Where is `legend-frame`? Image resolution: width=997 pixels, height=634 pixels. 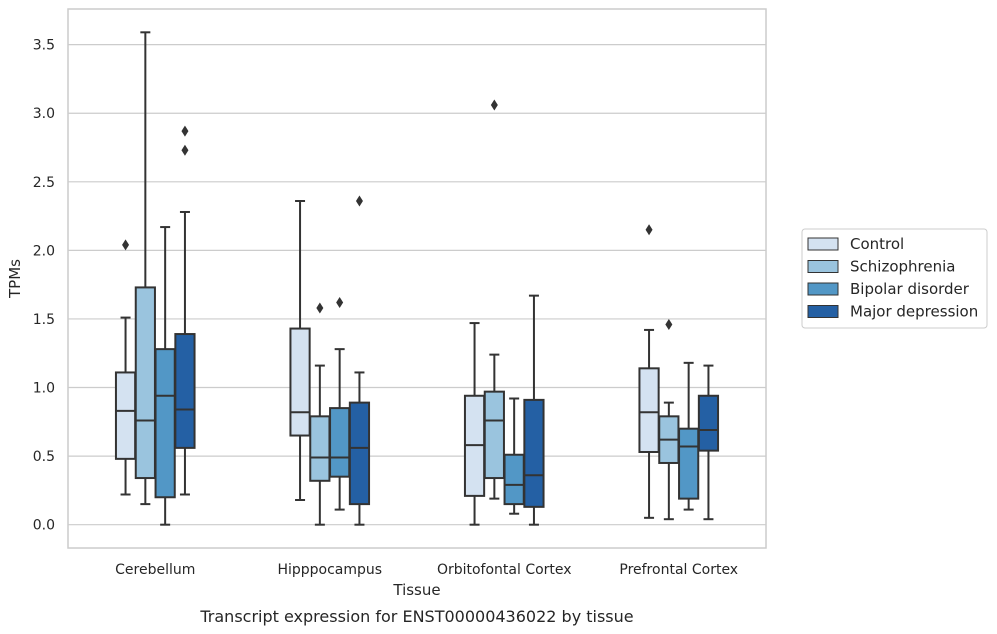
legend-frame is located at coordinates (894, 278).